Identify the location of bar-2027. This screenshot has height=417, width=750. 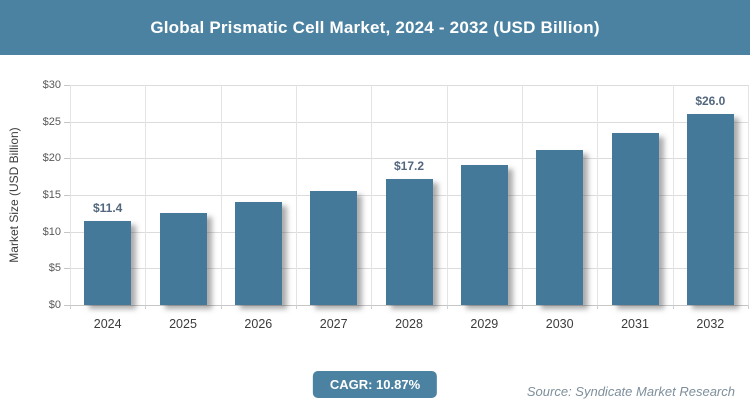
(334, 248).